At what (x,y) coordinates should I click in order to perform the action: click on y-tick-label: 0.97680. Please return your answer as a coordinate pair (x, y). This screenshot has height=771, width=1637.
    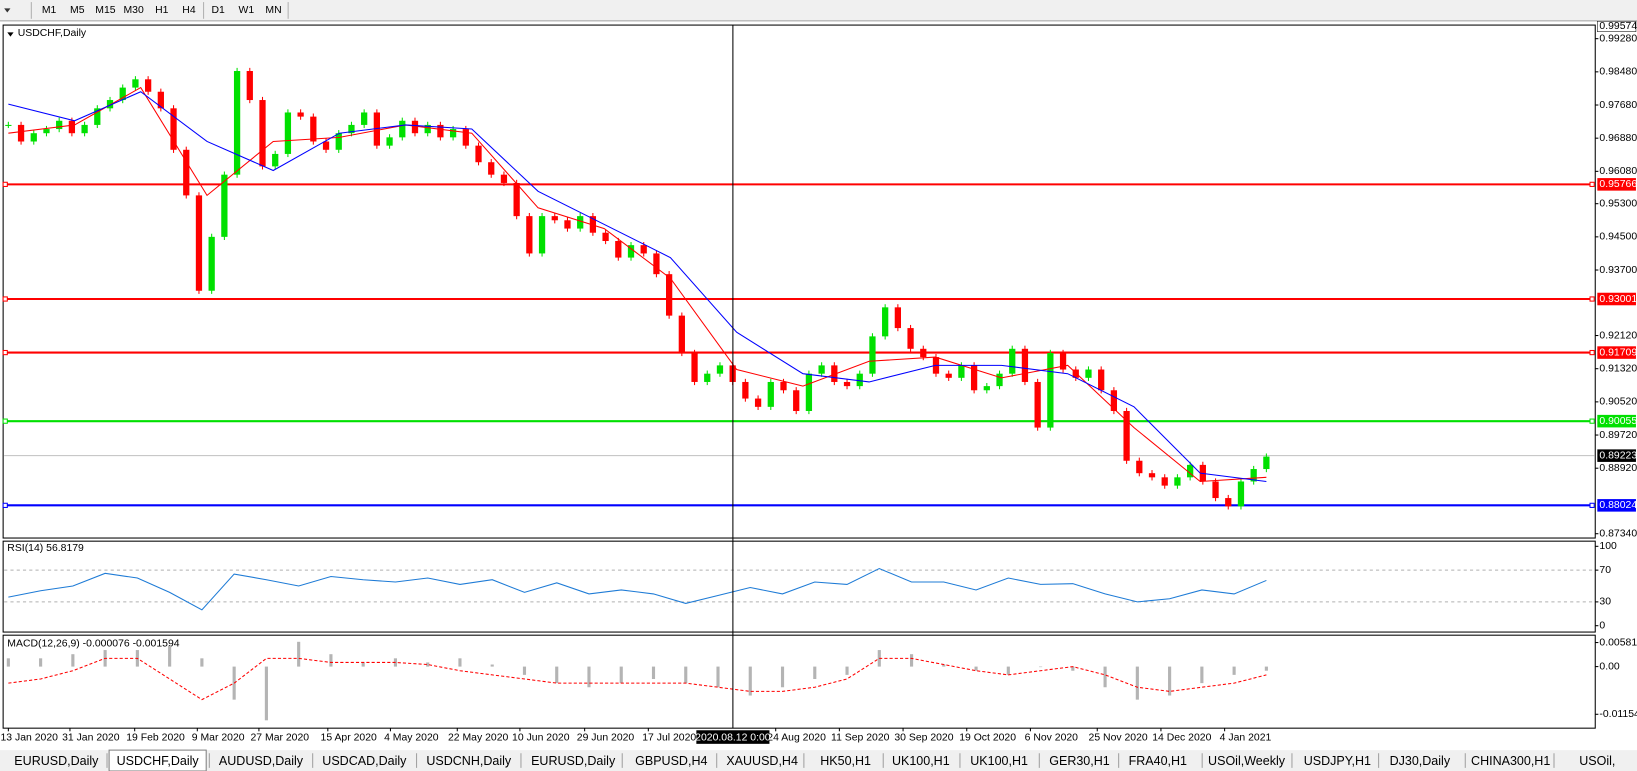
    Looking at the image, I should click on (1618, 105).